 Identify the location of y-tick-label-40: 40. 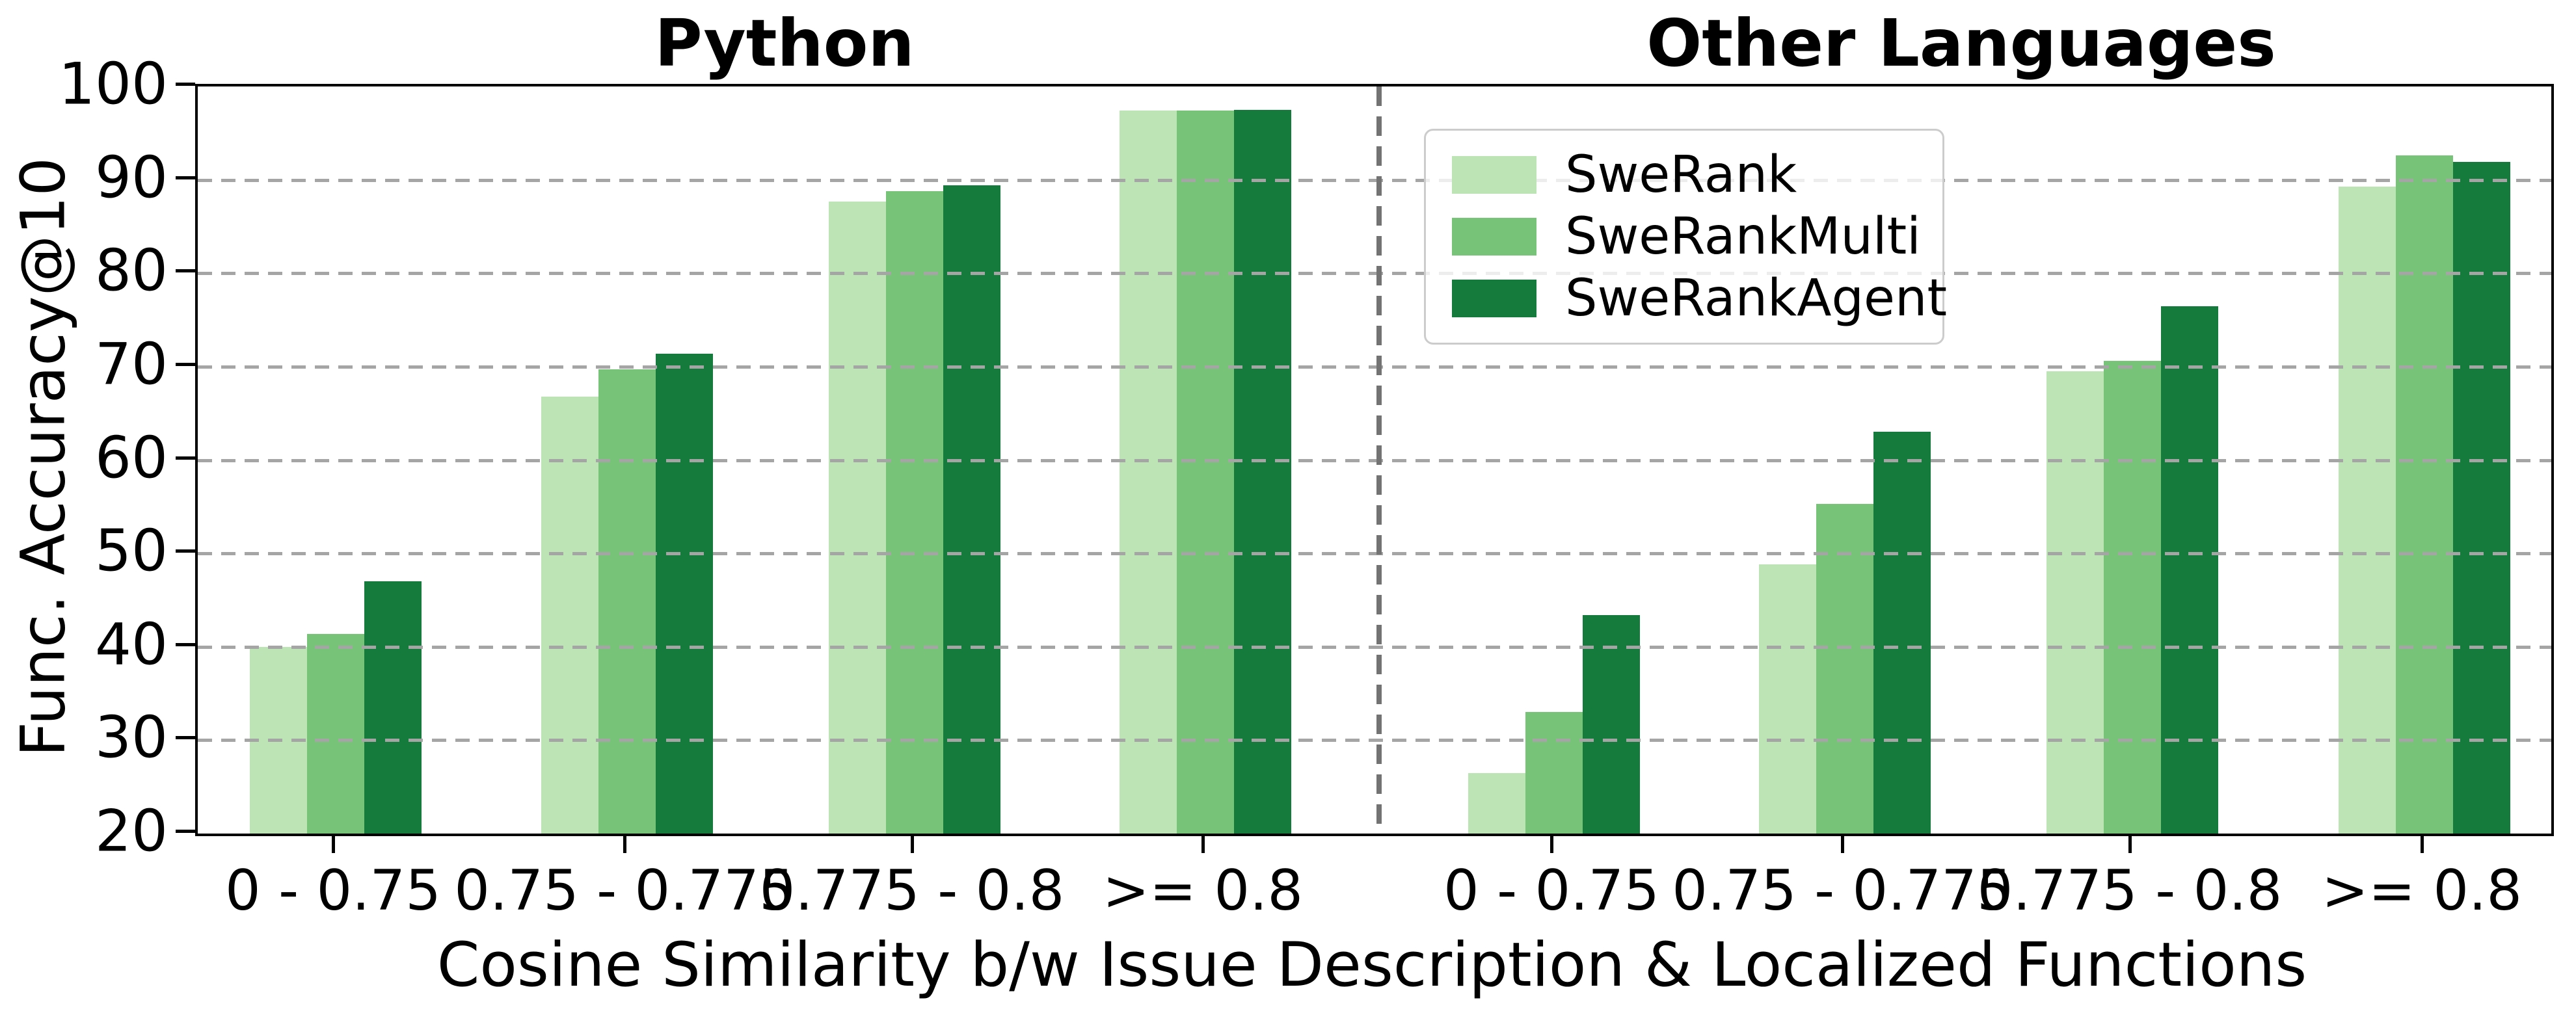
(131, 645).